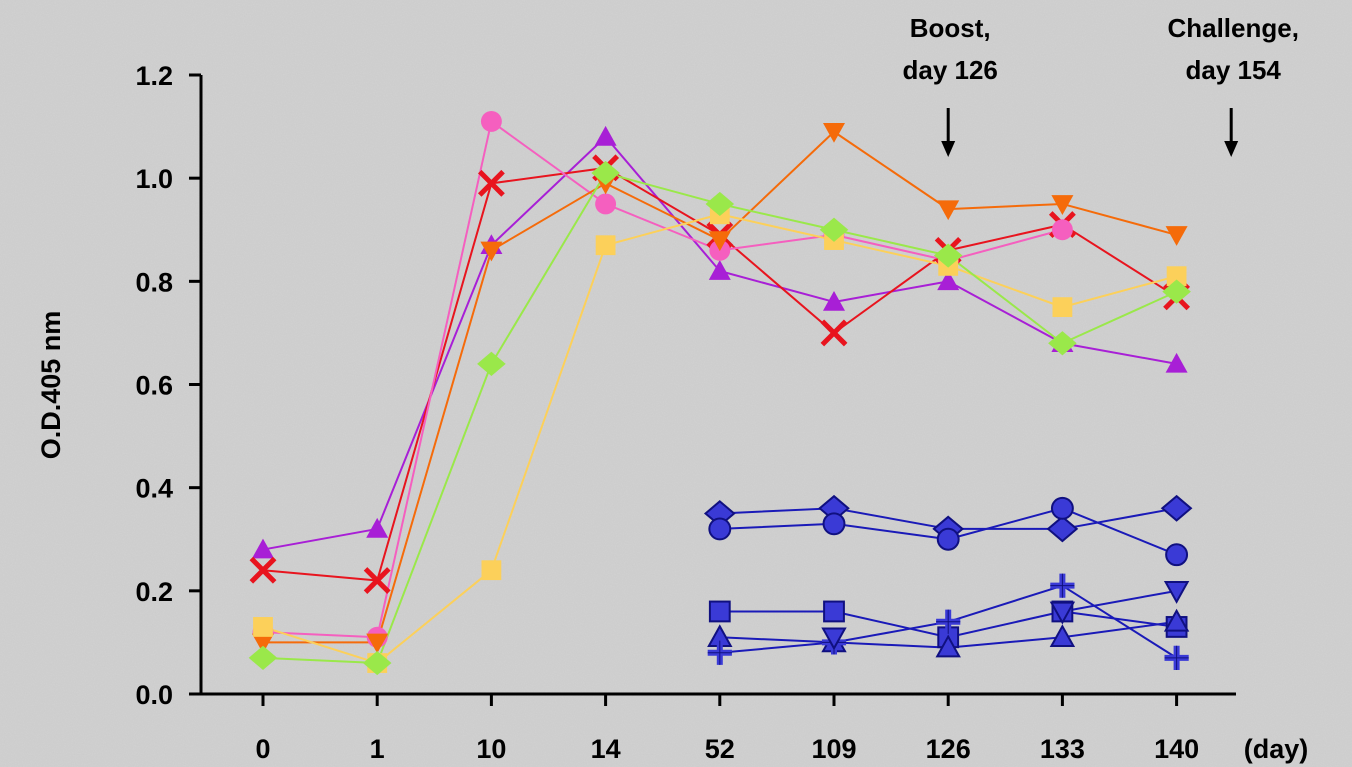 This screenshot has width=1352, height=767. Describe the element at coordinates (1176, 749) in the screenshot. I see `x-tick-label: 140` at that location.